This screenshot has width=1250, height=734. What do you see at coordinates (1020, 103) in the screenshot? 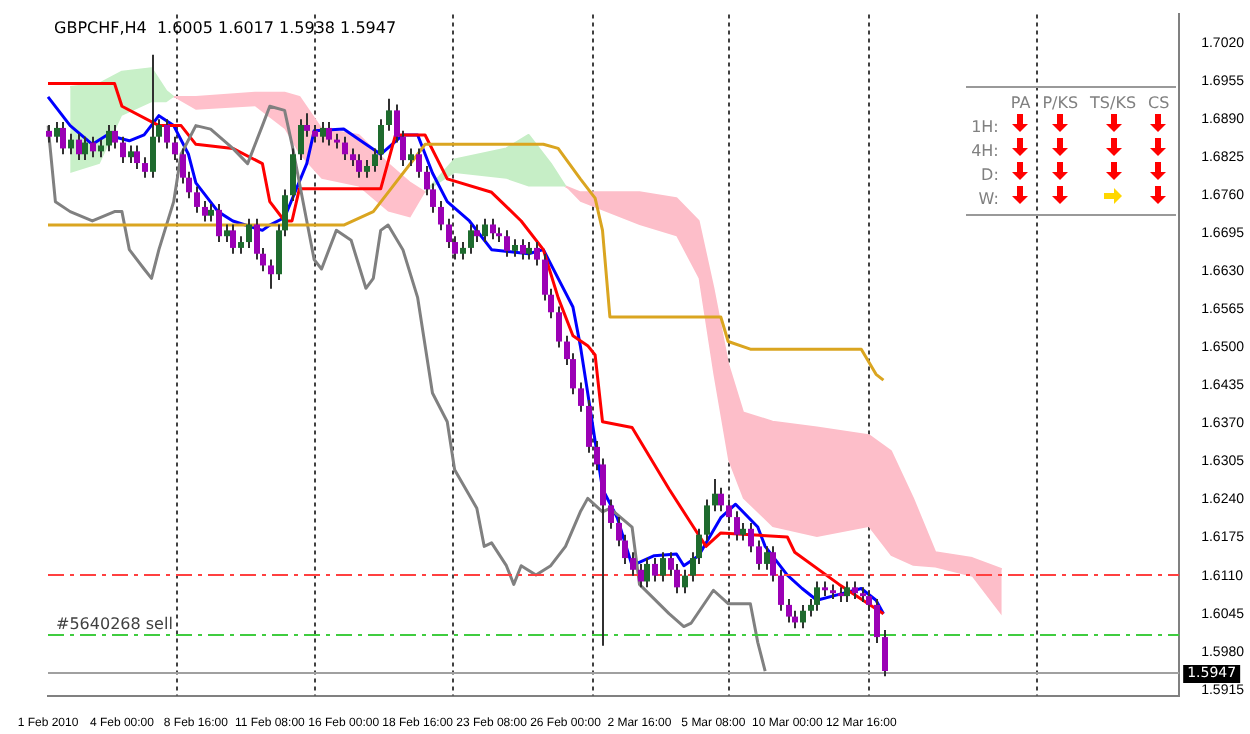
I see `annotation: PA` at bounding box center [1020, 103].